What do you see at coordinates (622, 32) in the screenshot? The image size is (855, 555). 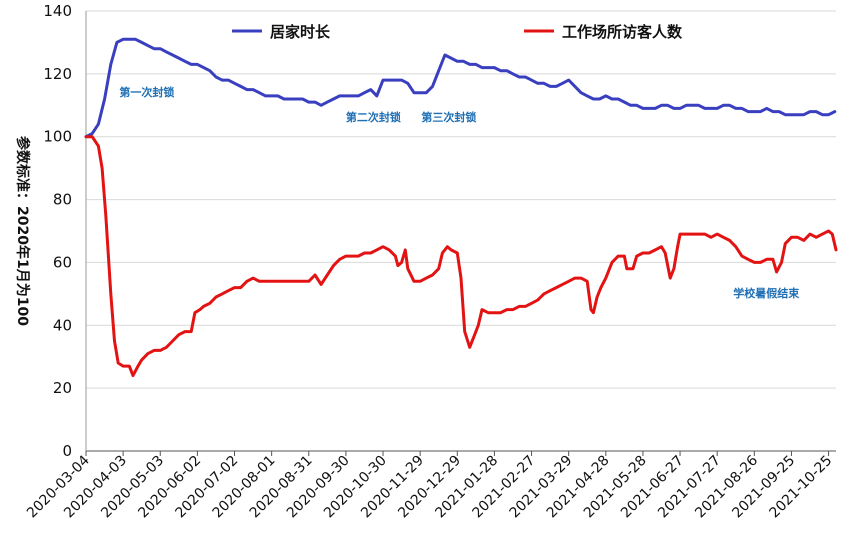 I see `legend-label: 工作场所访客人数` at bounding box center [622, 32].